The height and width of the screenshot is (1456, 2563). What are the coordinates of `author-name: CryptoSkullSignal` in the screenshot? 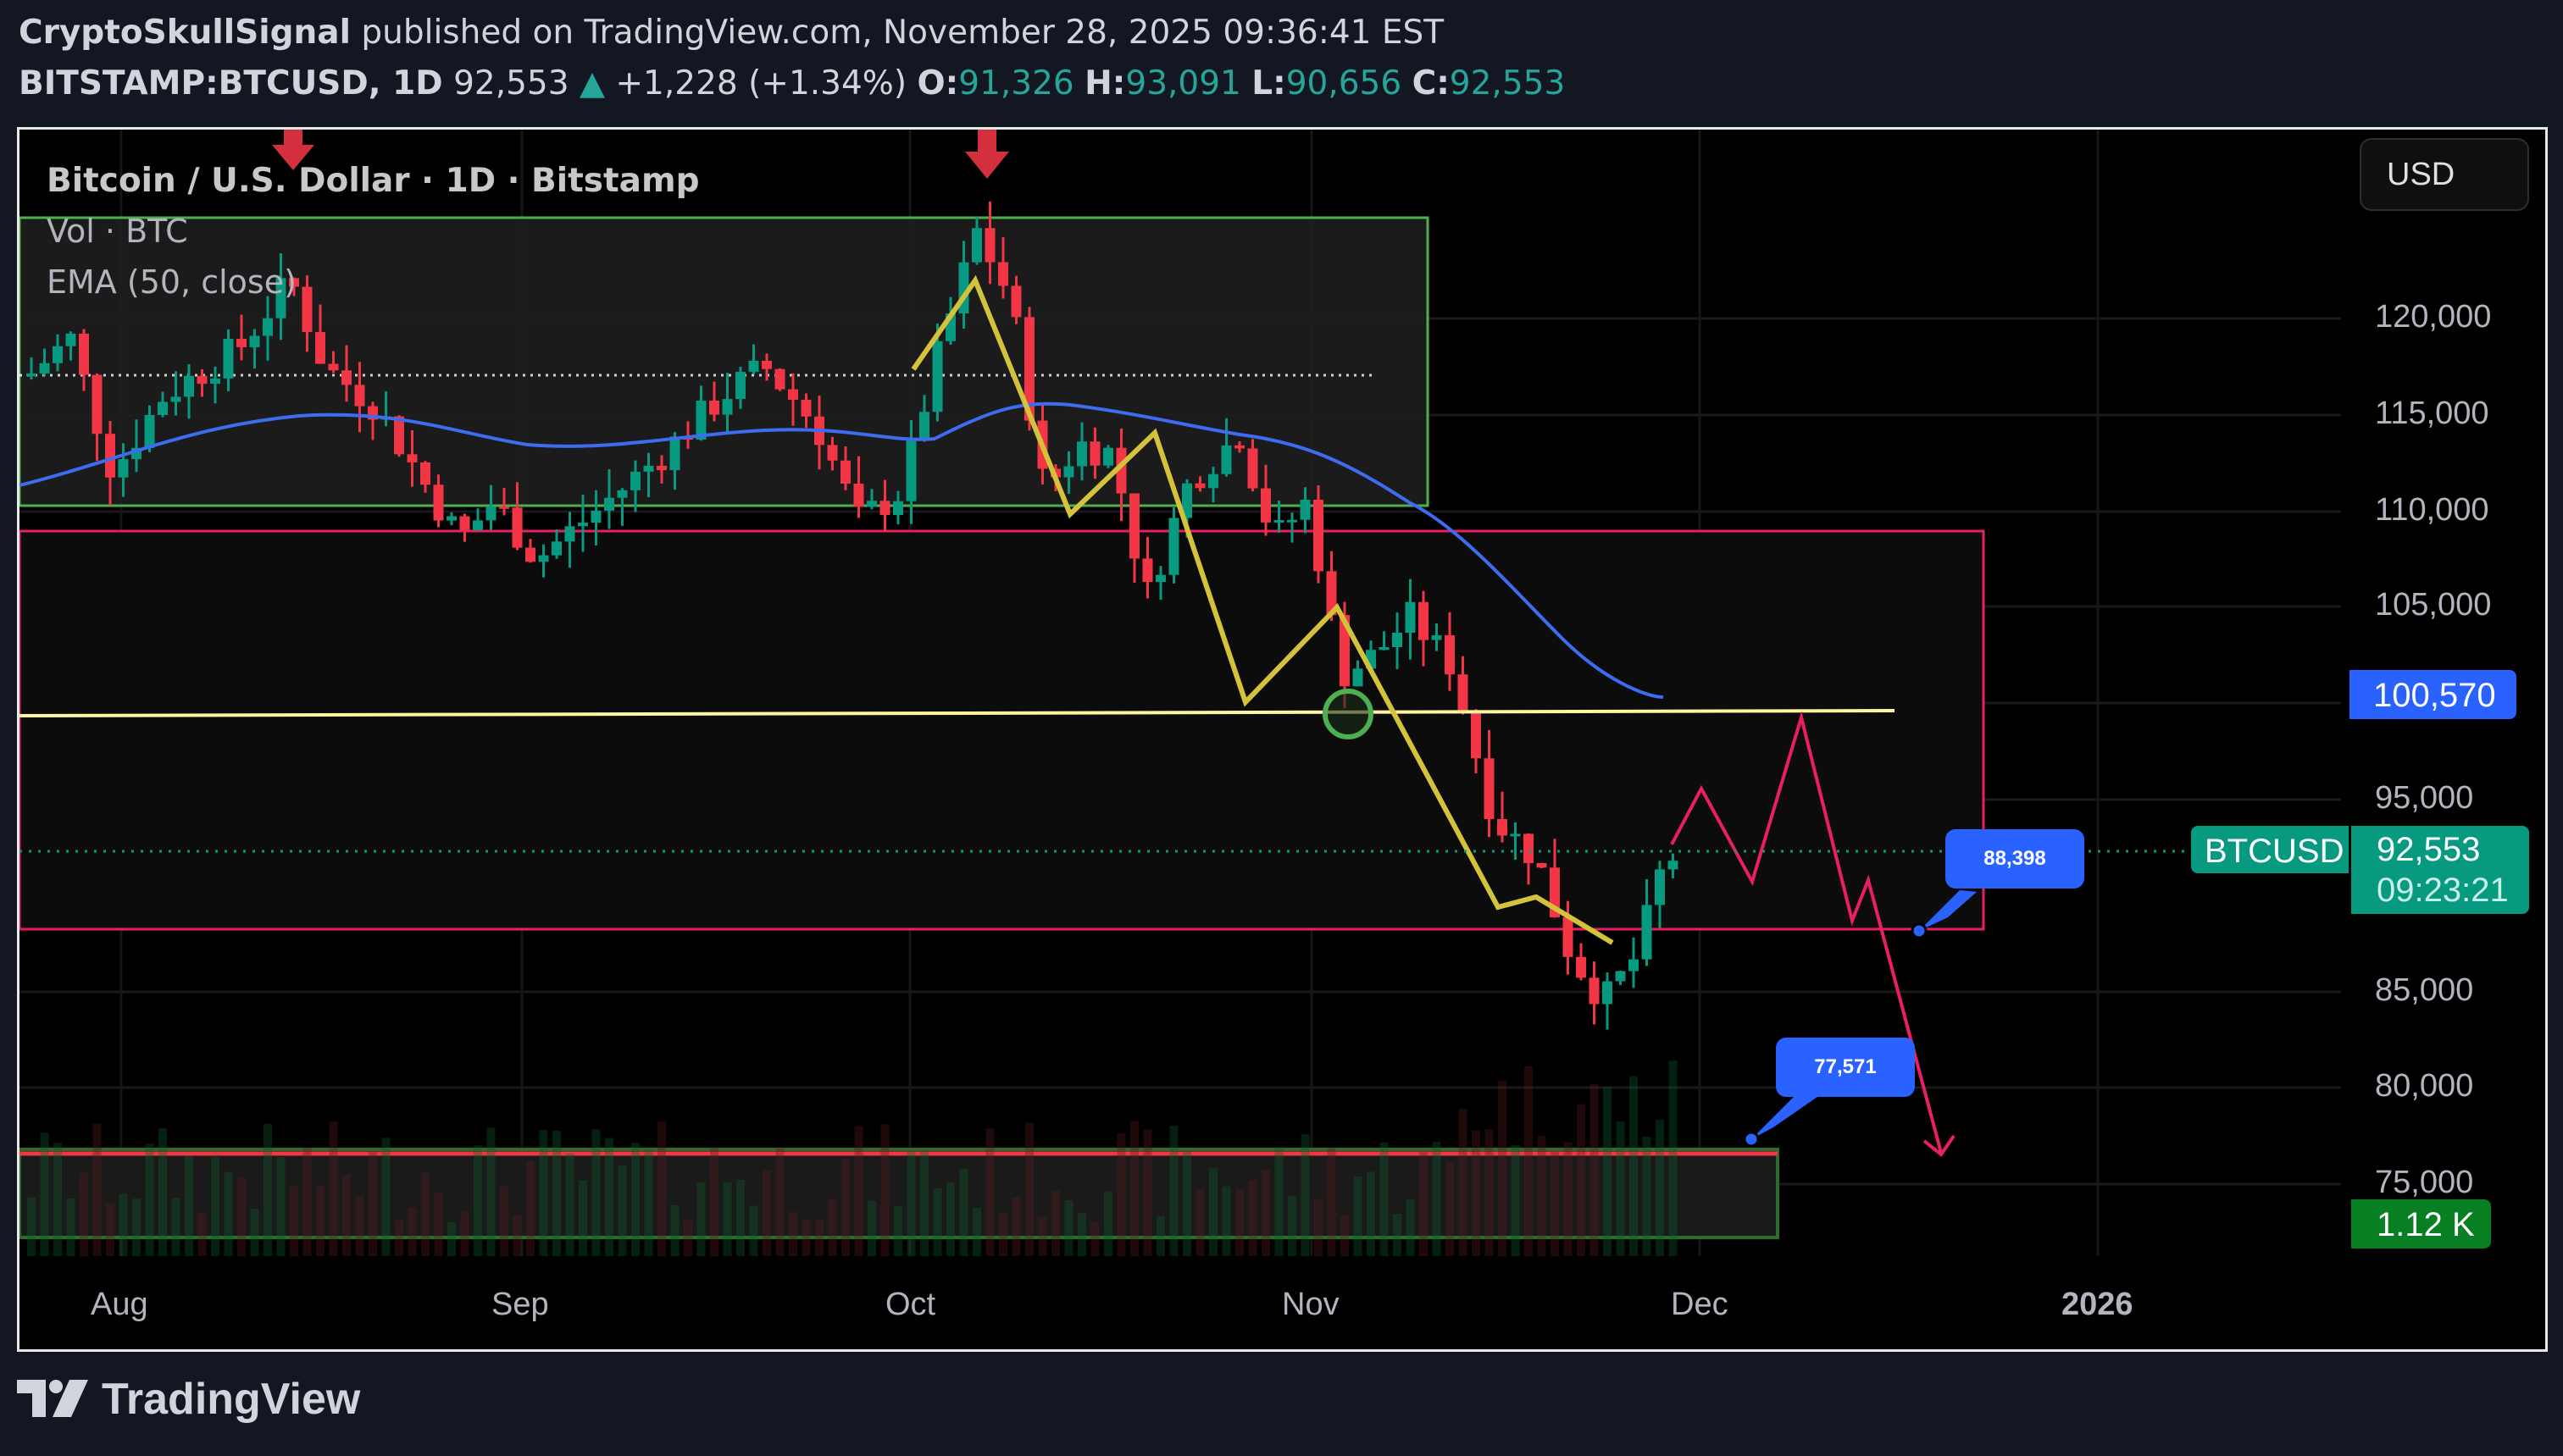 It's located at (185, 33).